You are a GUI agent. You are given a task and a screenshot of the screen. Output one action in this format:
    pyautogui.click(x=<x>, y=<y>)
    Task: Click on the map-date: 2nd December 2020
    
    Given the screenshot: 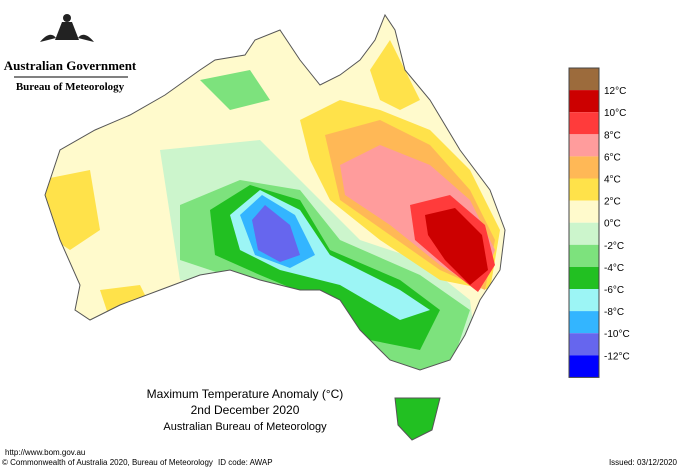 What is the action you would take?
    pyautogui.click(x=245, y=410)
    